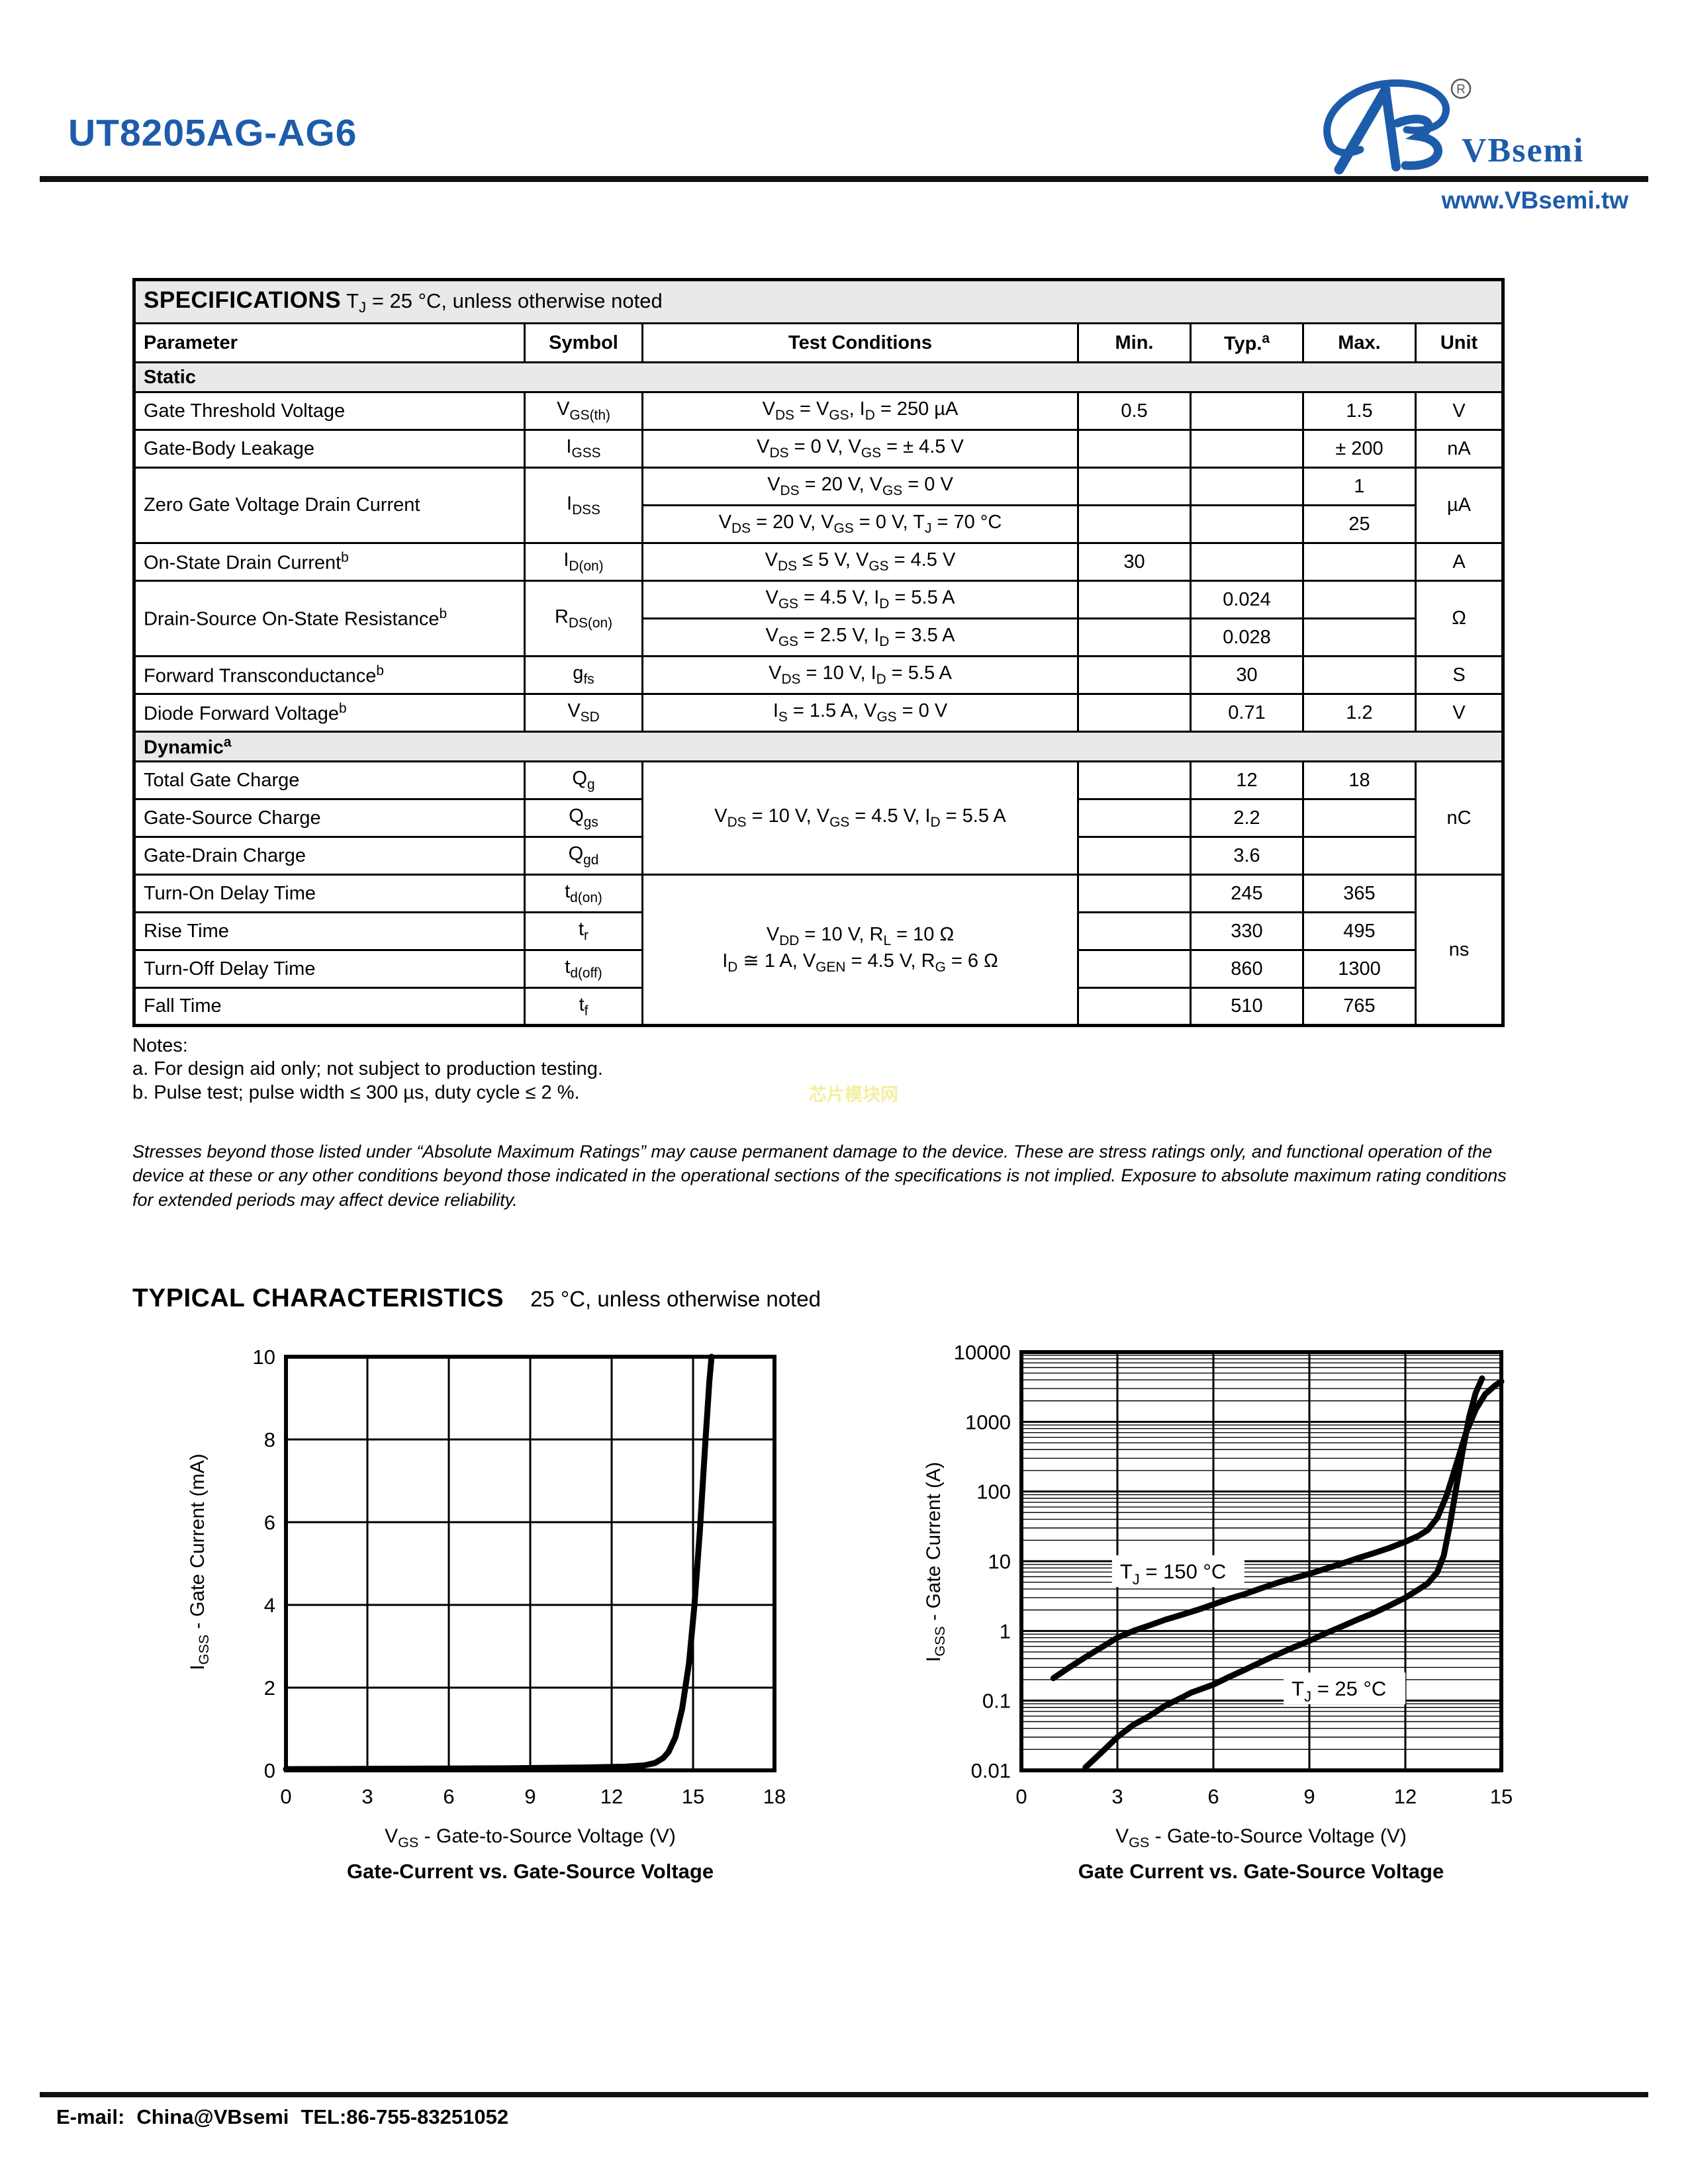 This screenshot has width=1688, height=2184. What do you see at coordinates (818, 637) in the screenshot?
I see `table-row: VGS = 2.5 V, ID = 3.5 A 0.028` at bounding box center [818, 637].